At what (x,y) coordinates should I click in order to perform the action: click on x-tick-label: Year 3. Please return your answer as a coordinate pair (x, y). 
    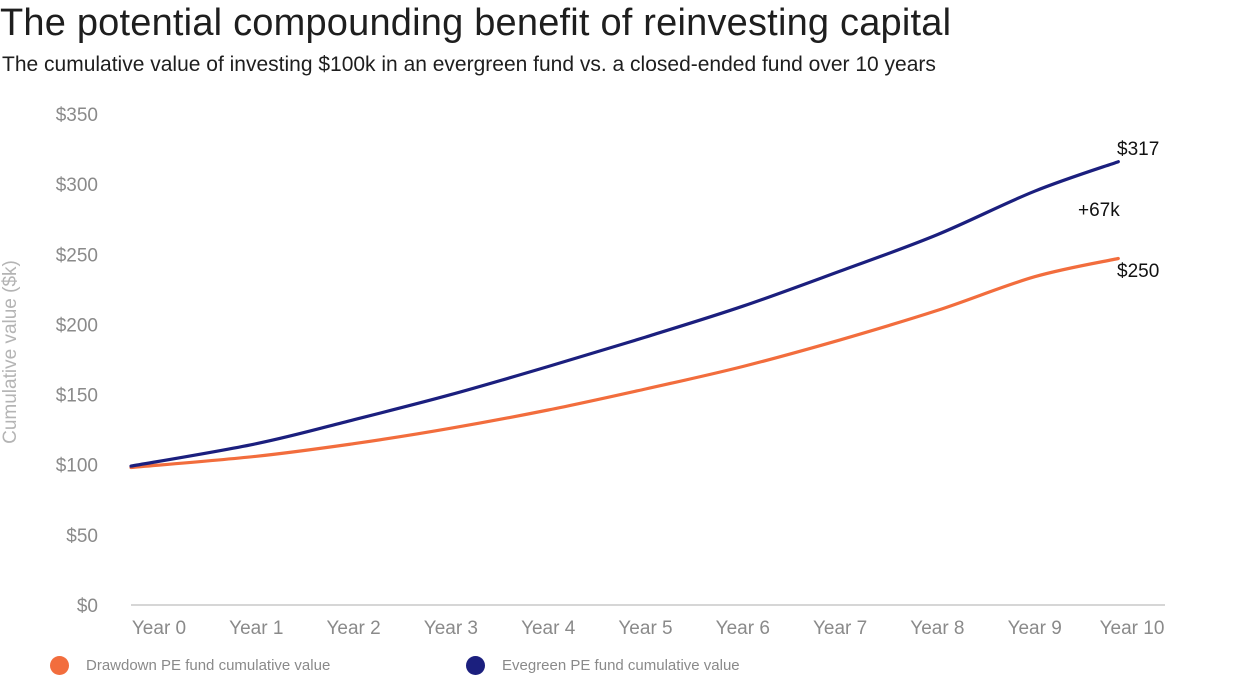
    Looking at the image, I should click on (451, 628).